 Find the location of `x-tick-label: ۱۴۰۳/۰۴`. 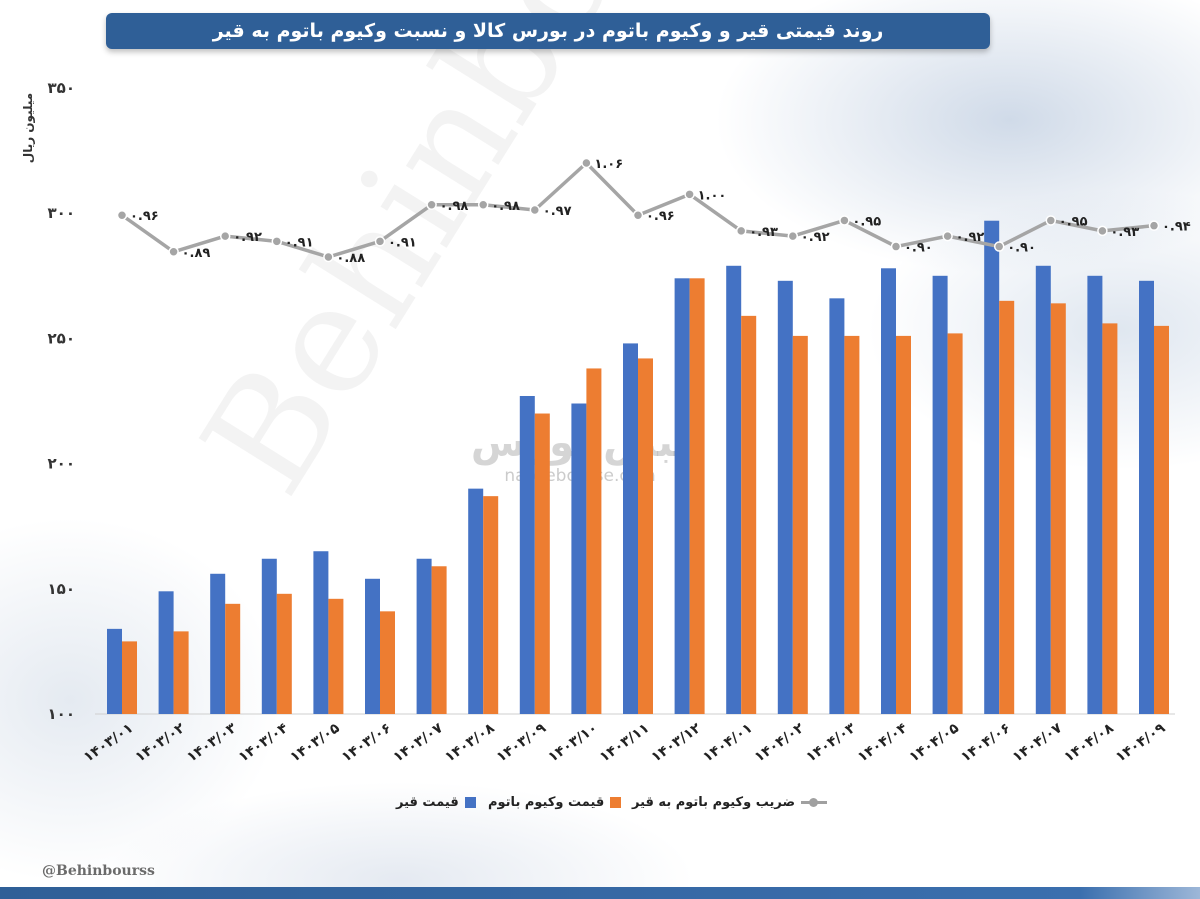

x-tick-label: ۱۴۰۳/۰۴ is located at coordinates (264, 743).